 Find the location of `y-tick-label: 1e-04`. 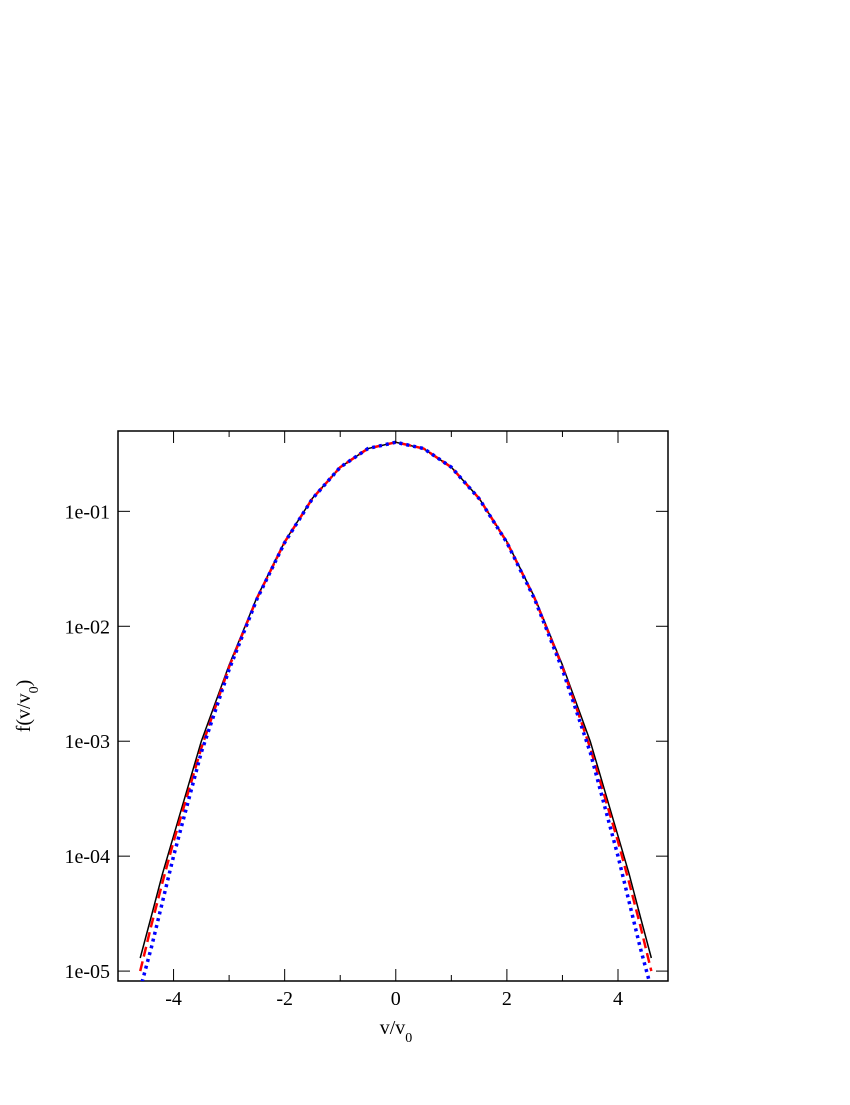

y-tick-label: 1e-04 is located at coordinates (87, 857).